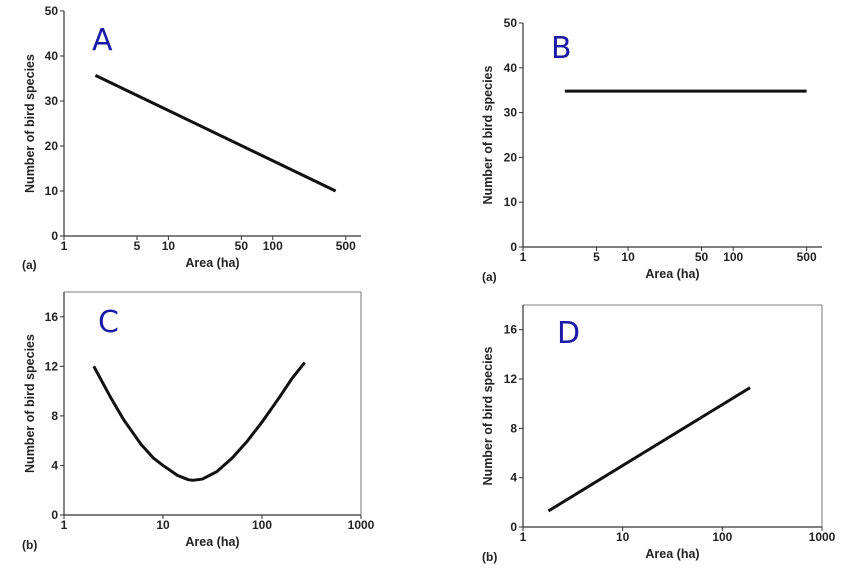 This screenshot has width=854, height=573. What do you see at coordinates (108, 322) in the screenshot?
I see `panel-letter: C` at bounding box center [108, 322].